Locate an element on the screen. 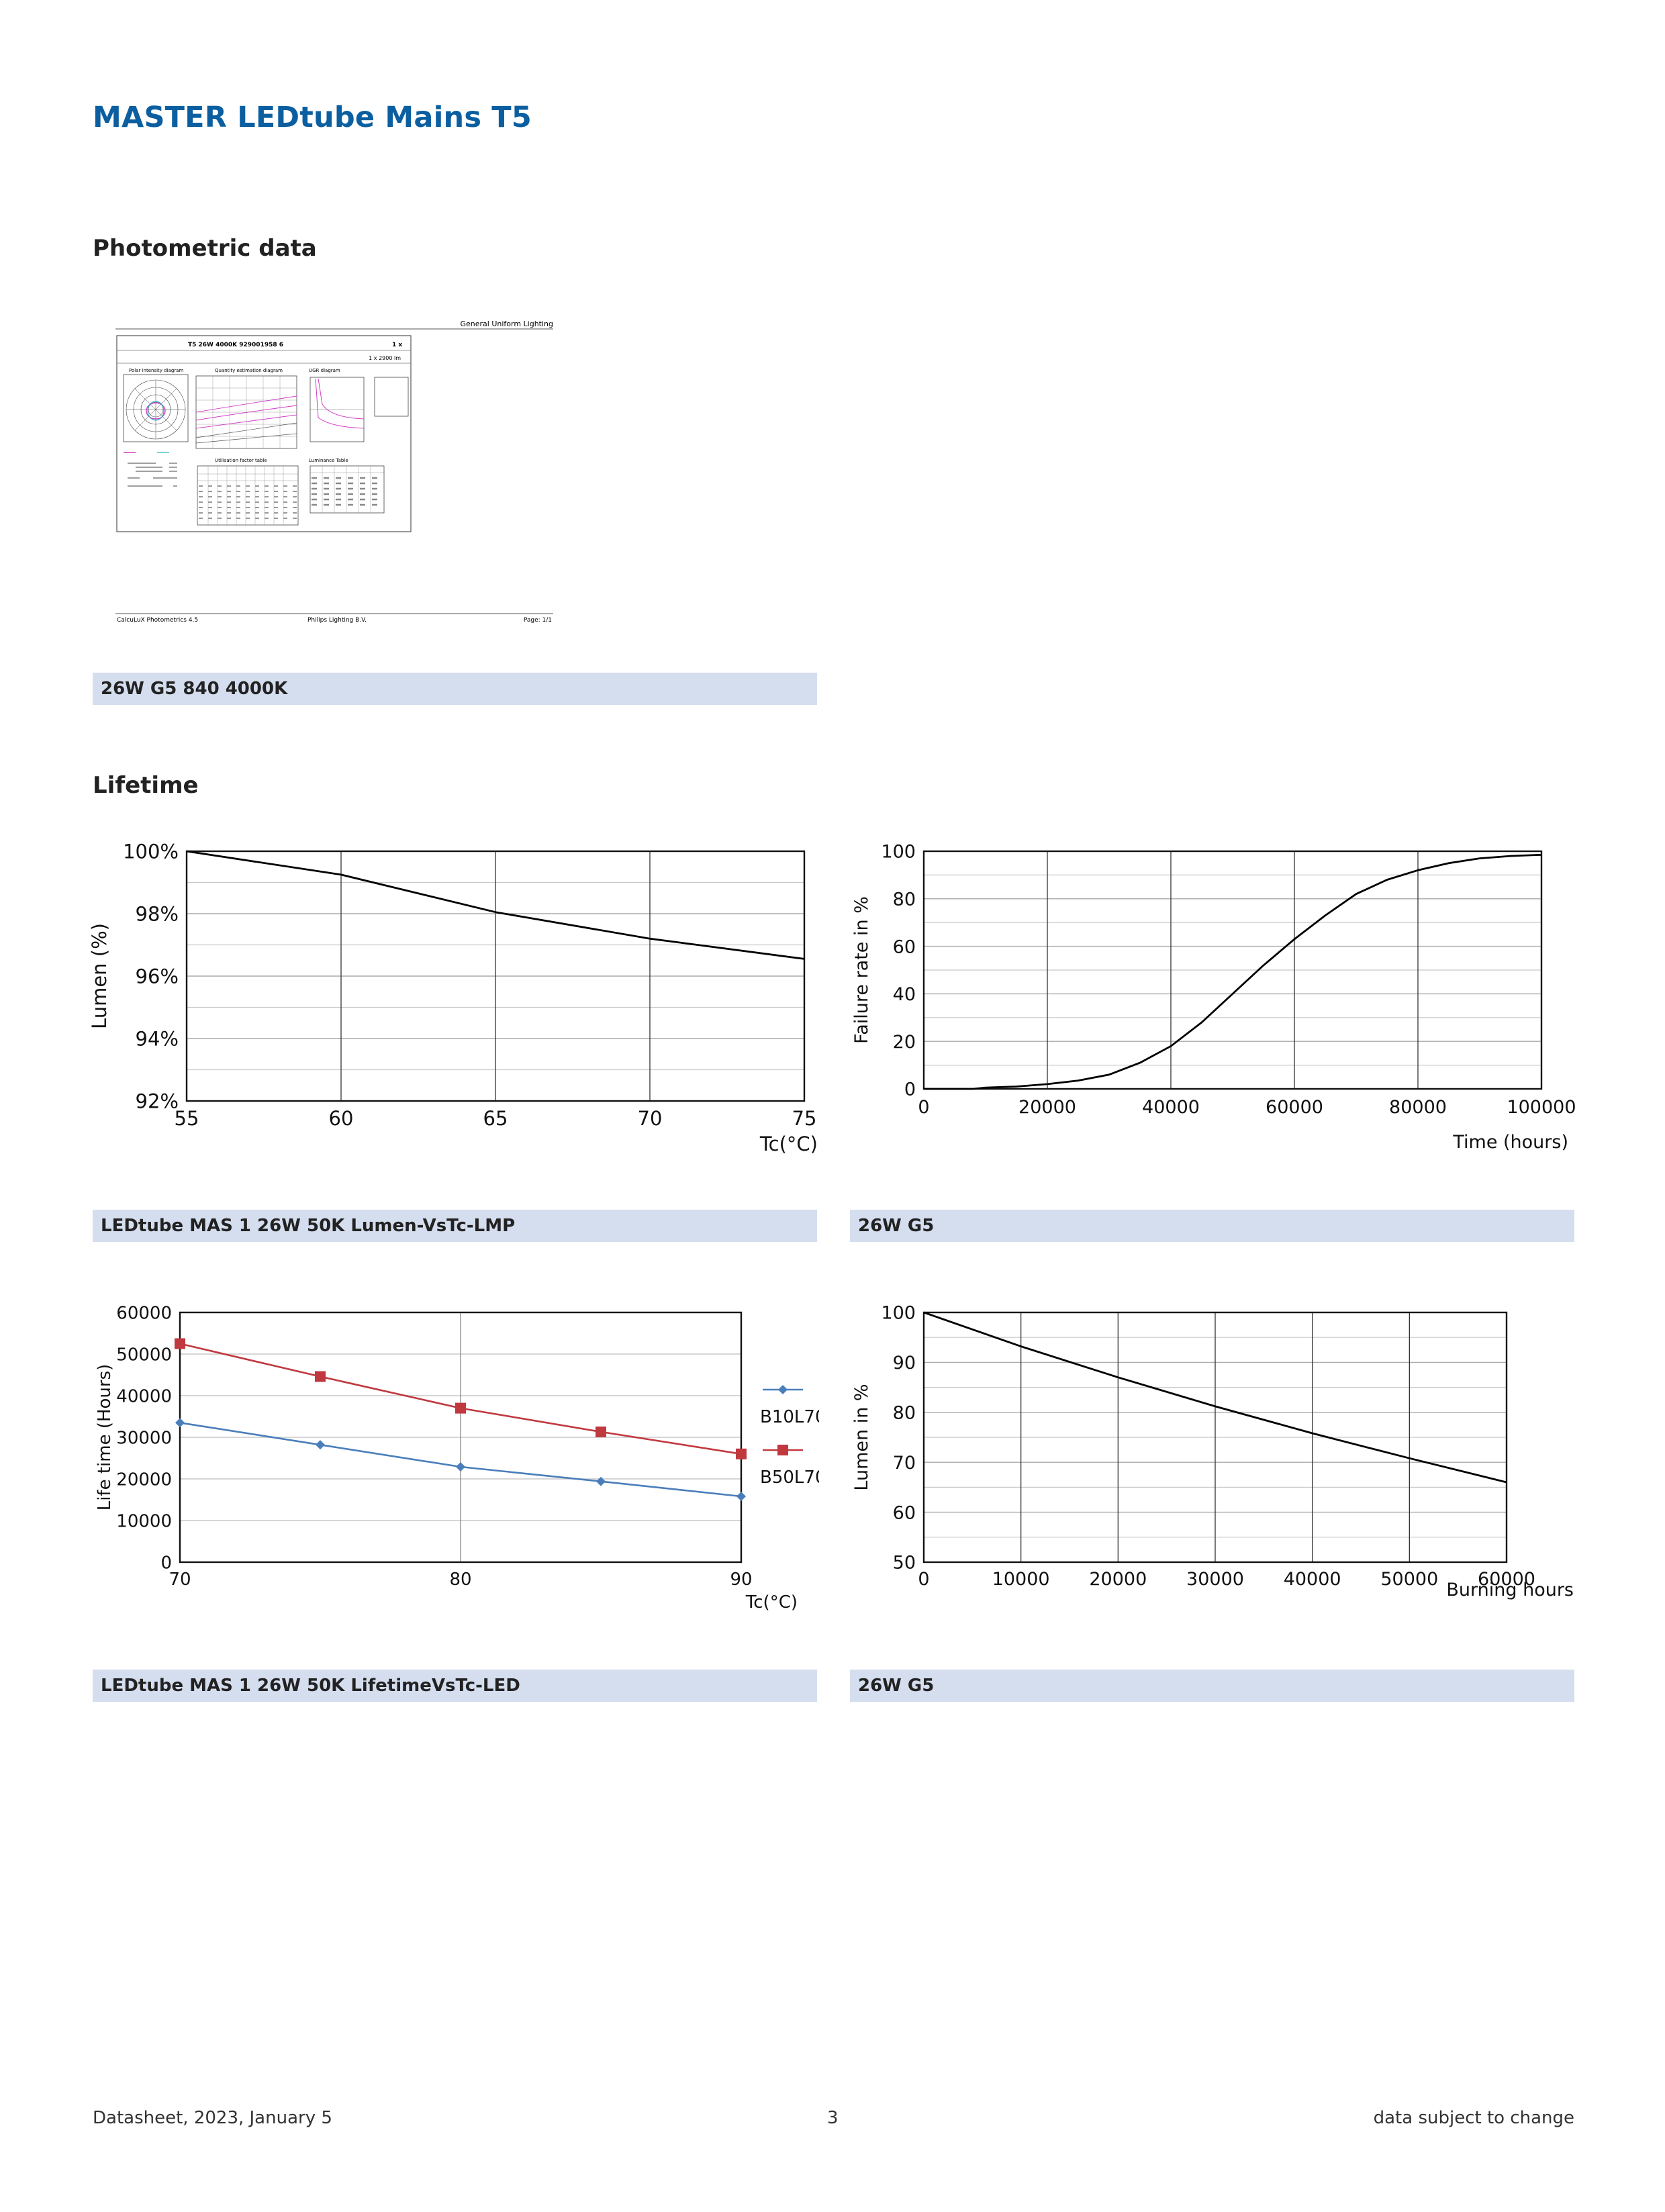 Image resolution: width=1665 pixels, height=2212 pixels. y-axis-label: Lumen (%) is located at coordinates (99, 976).